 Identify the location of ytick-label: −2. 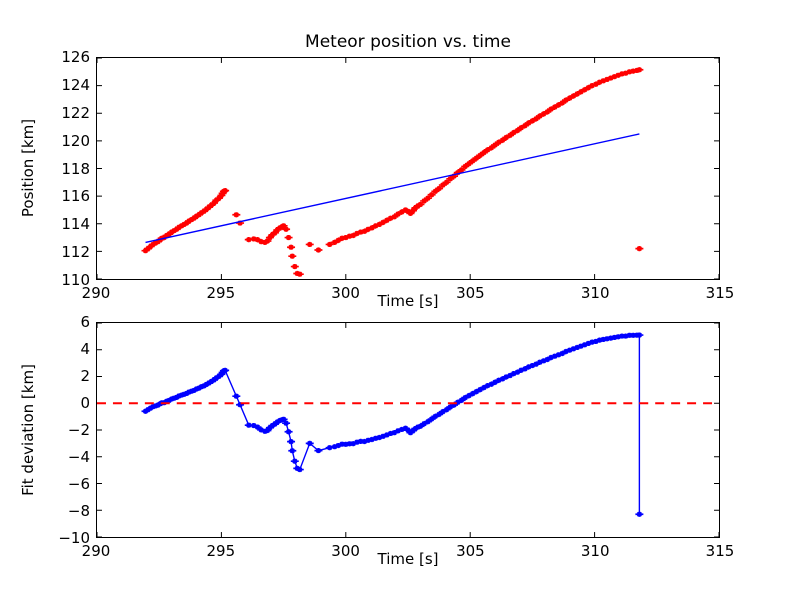
(78, 430).